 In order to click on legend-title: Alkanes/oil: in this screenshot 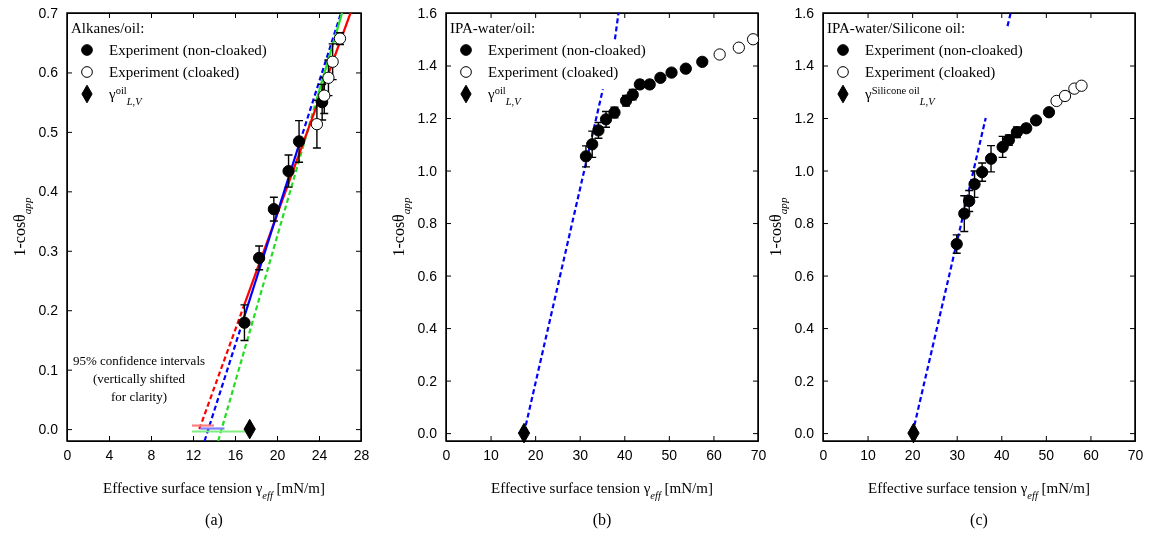, I will do `click(108, 28)`.